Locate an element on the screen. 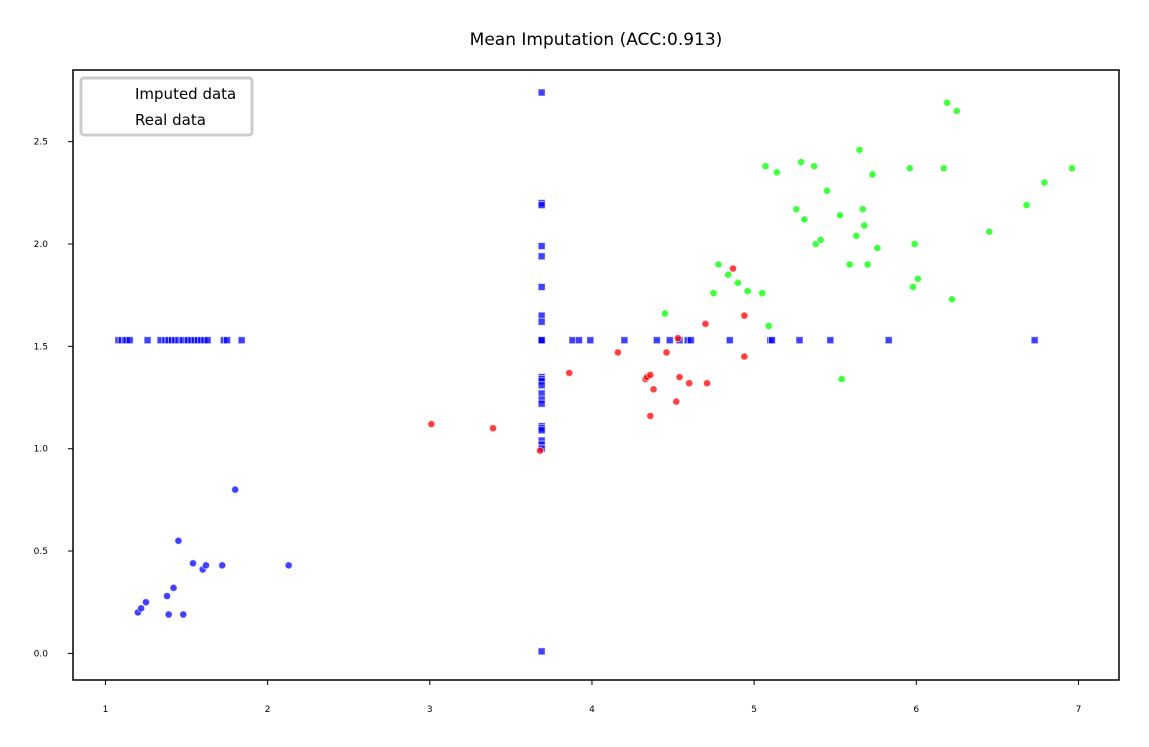 The height and width of the screenshot is (747, 1149). x-axis-ticks: 1 2 3 4 5 6 7 is located at coordinates (592, 697).